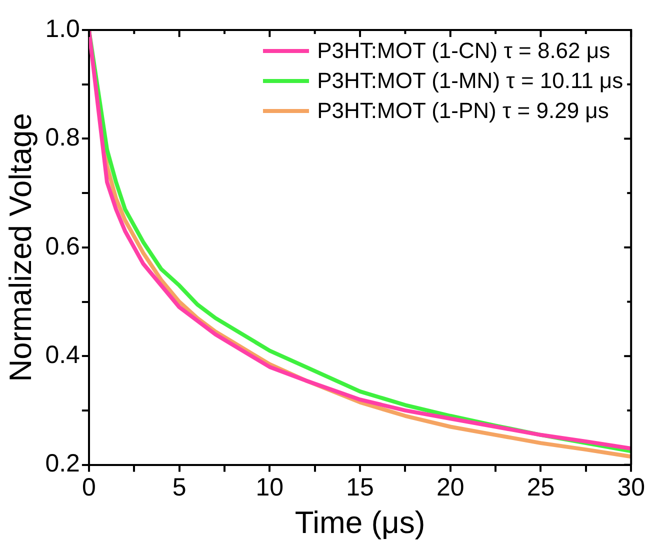 The height and width of the screenshot is (547, 647). What do you see at coordinates (450, 488) in the screenshot?
I see `x-tick-label: 20` at bounding box center [450, 488].